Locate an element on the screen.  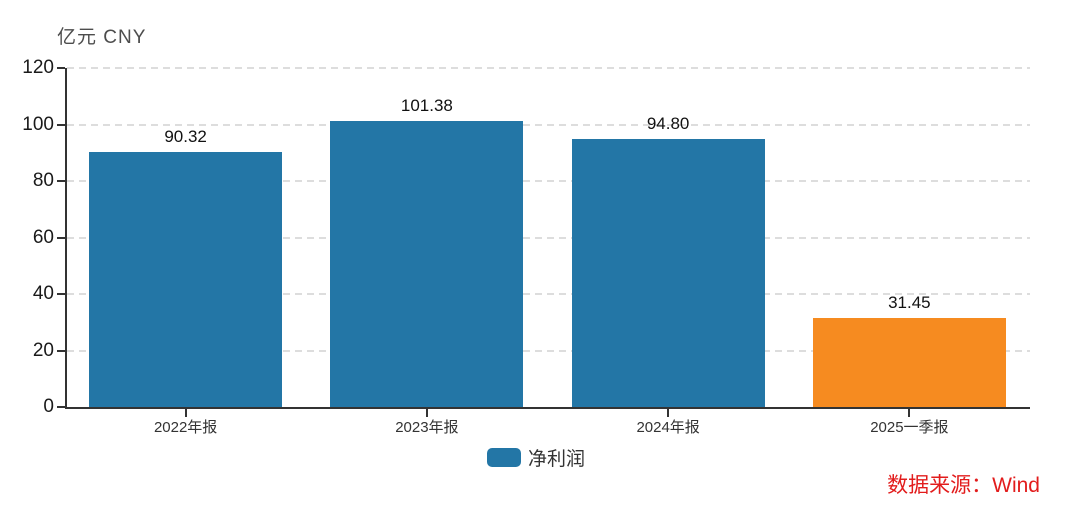
legend-item-net-profit: 净利润 is located at coordinates (536, 457).